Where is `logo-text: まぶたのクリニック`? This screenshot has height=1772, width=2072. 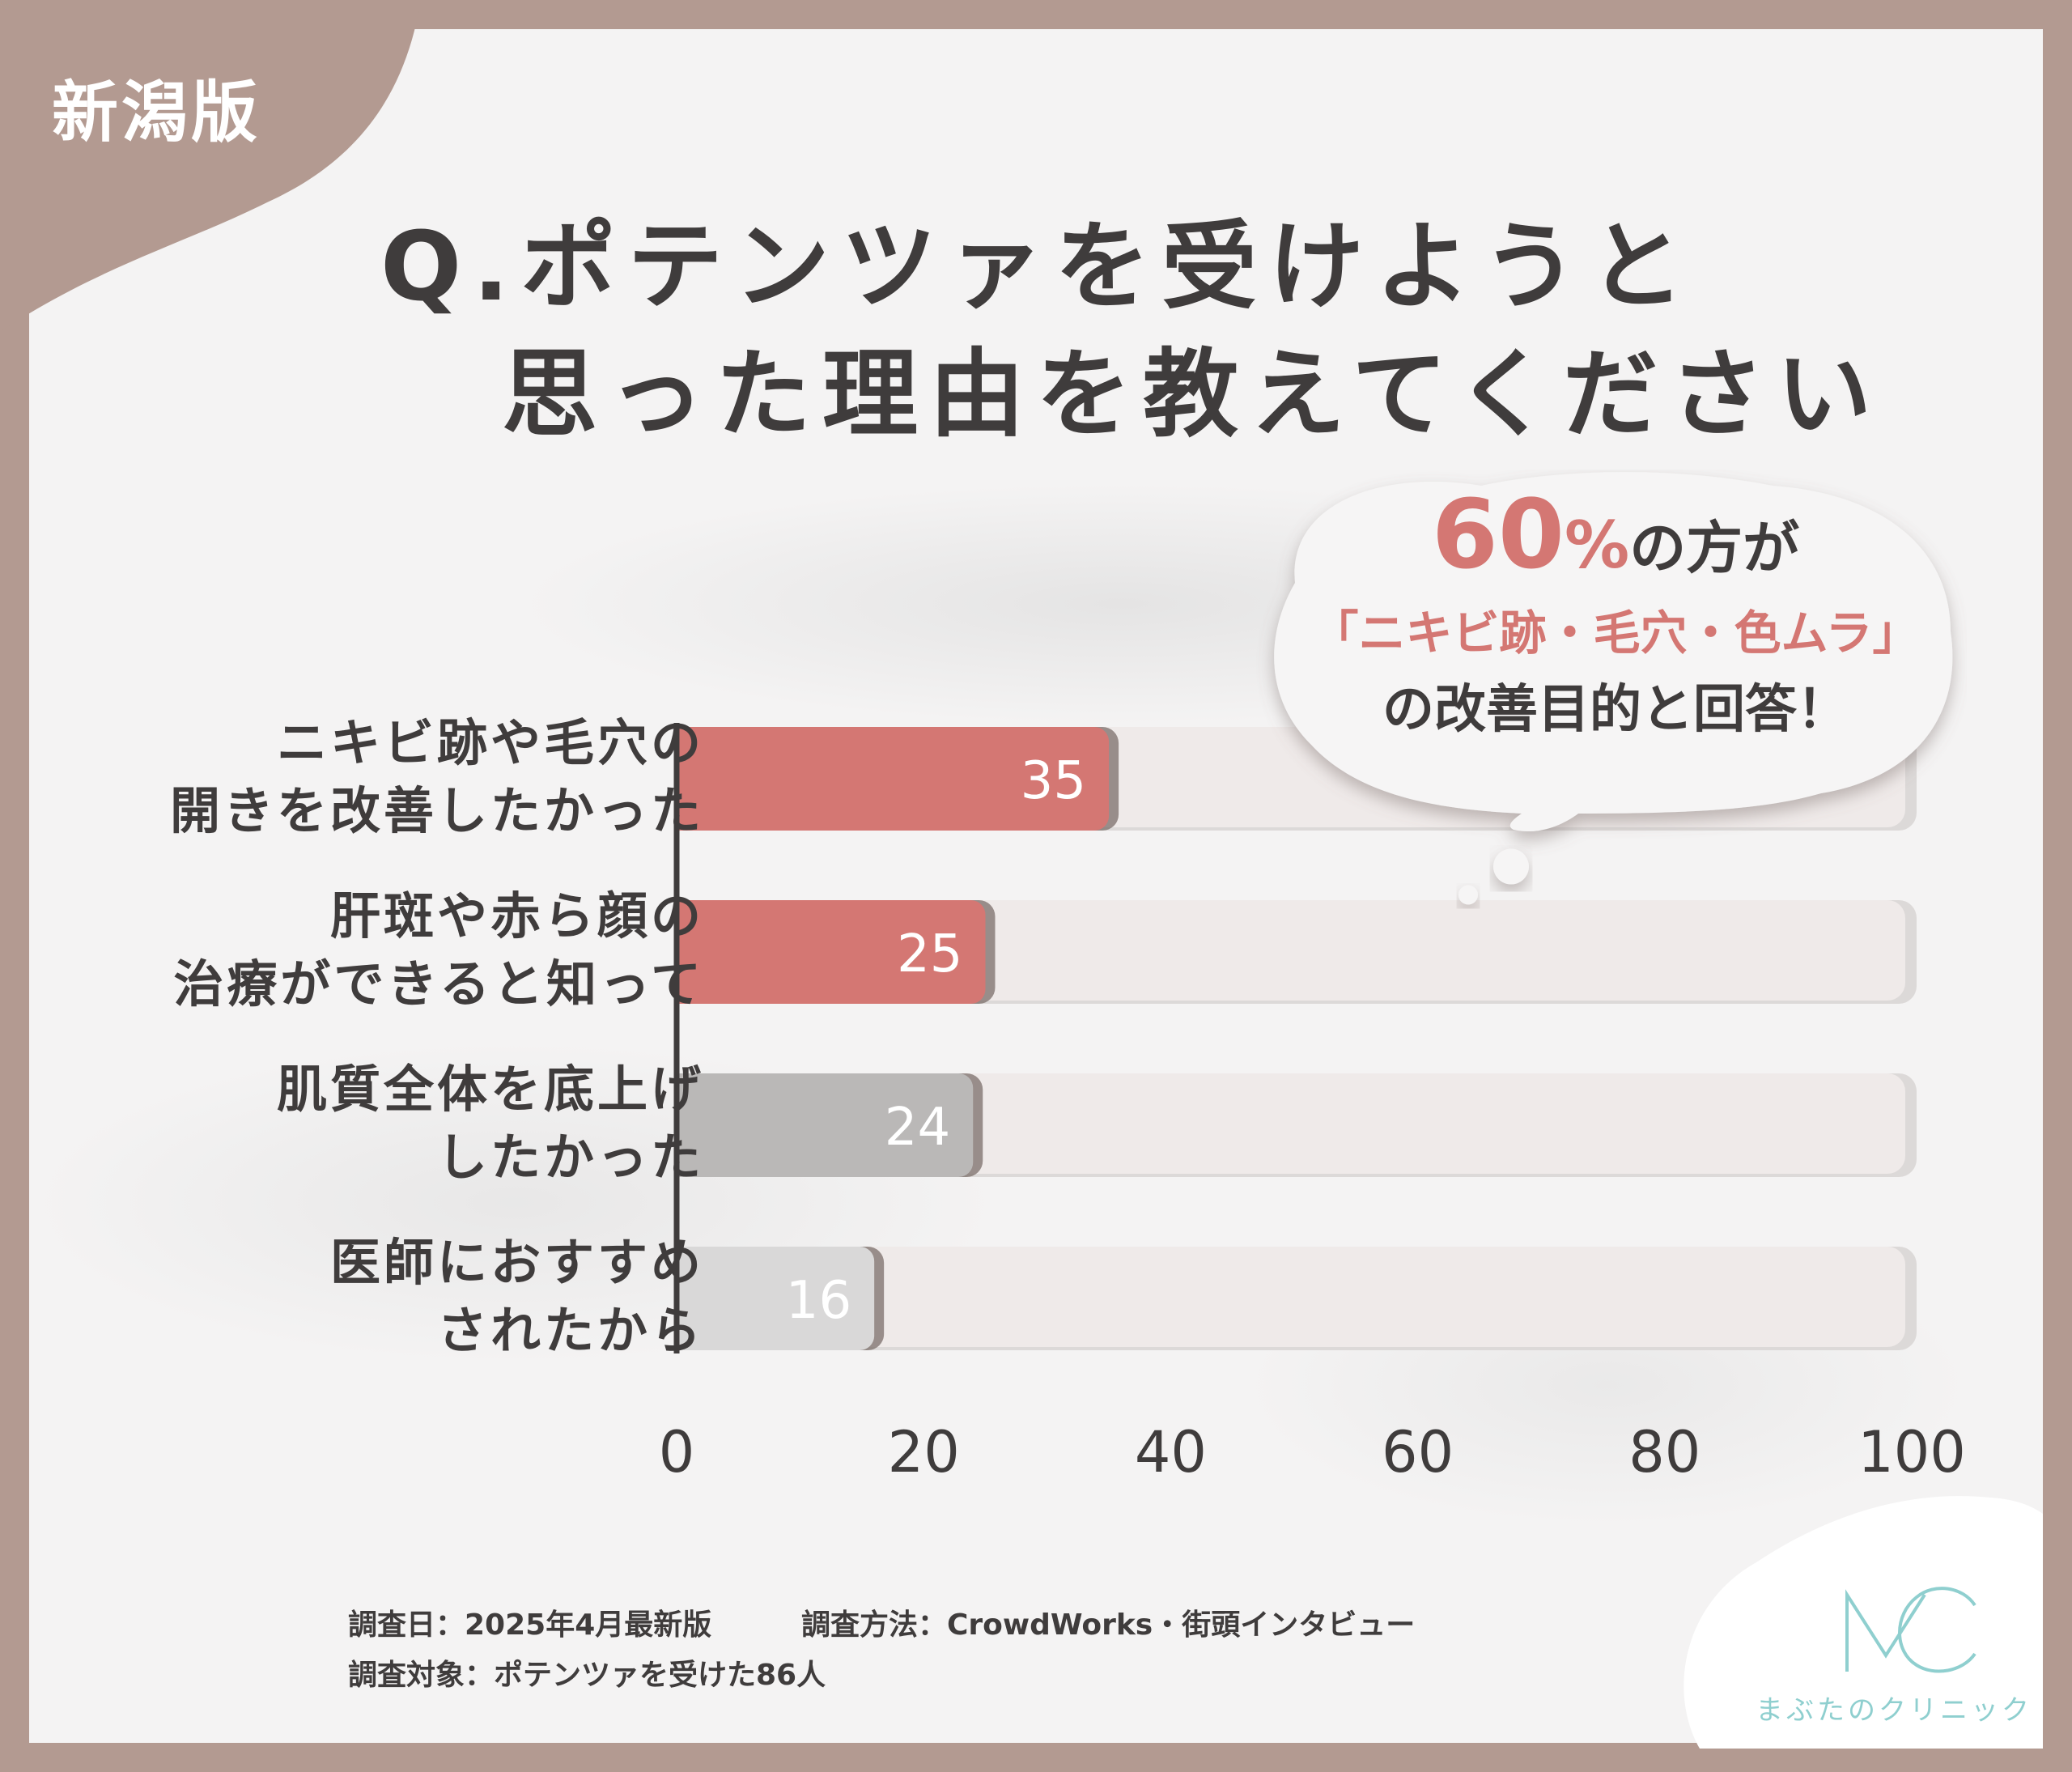
logo-text: まぶたのクリニック is located at coordinates (1894, 1711).